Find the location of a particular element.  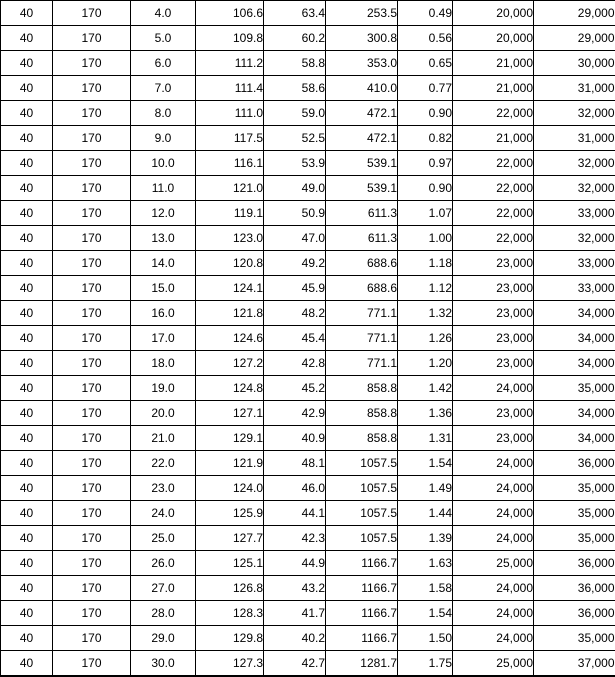

table-cell: 119.1 is located at coordinates (230, 213).